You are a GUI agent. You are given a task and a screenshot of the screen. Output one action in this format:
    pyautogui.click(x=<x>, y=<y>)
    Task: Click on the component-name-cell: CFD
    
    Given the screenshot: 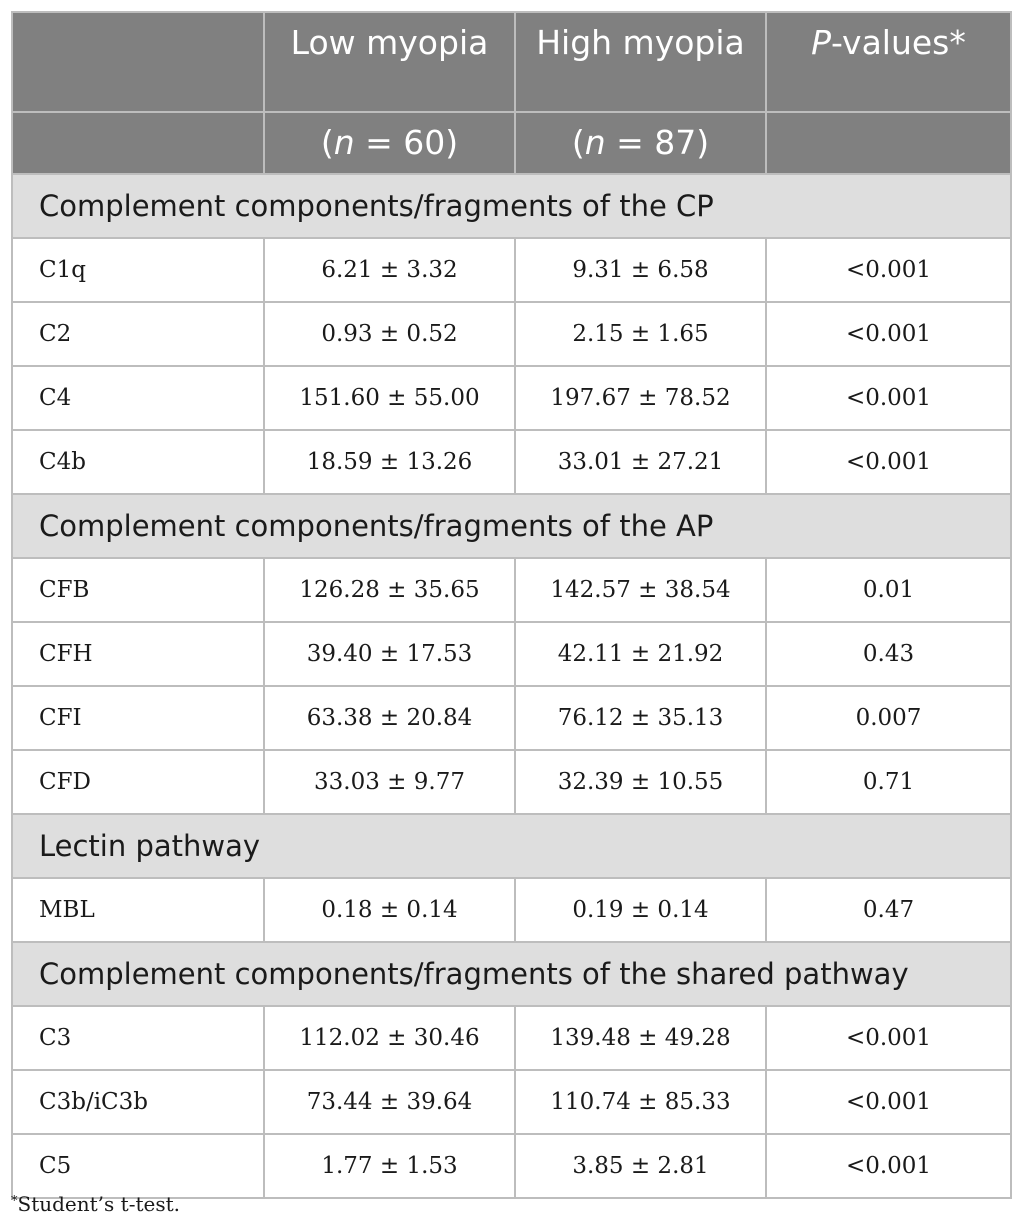 What is the action you would take?
    pyautogui.click(x=138, y=782)
    